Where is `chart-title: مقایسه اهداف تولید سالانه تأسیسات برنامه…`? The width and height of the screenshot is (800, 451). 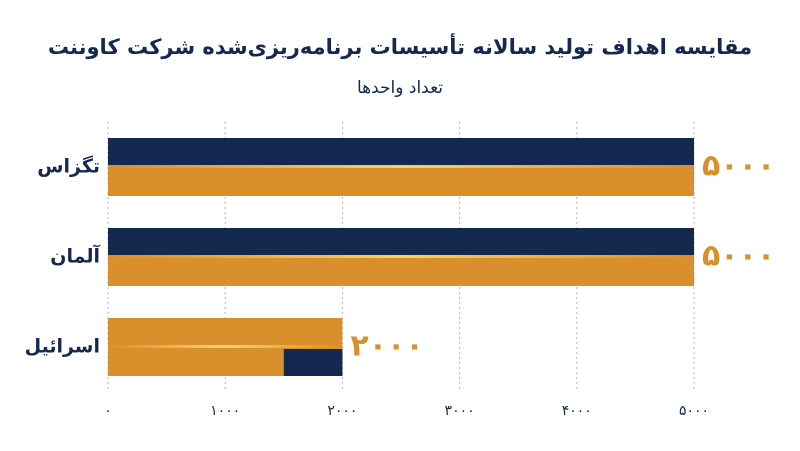
chart-title: مقایسه اهداف تولید سالانه تأسیسات برنامه… is located at coordinates (400, 45).